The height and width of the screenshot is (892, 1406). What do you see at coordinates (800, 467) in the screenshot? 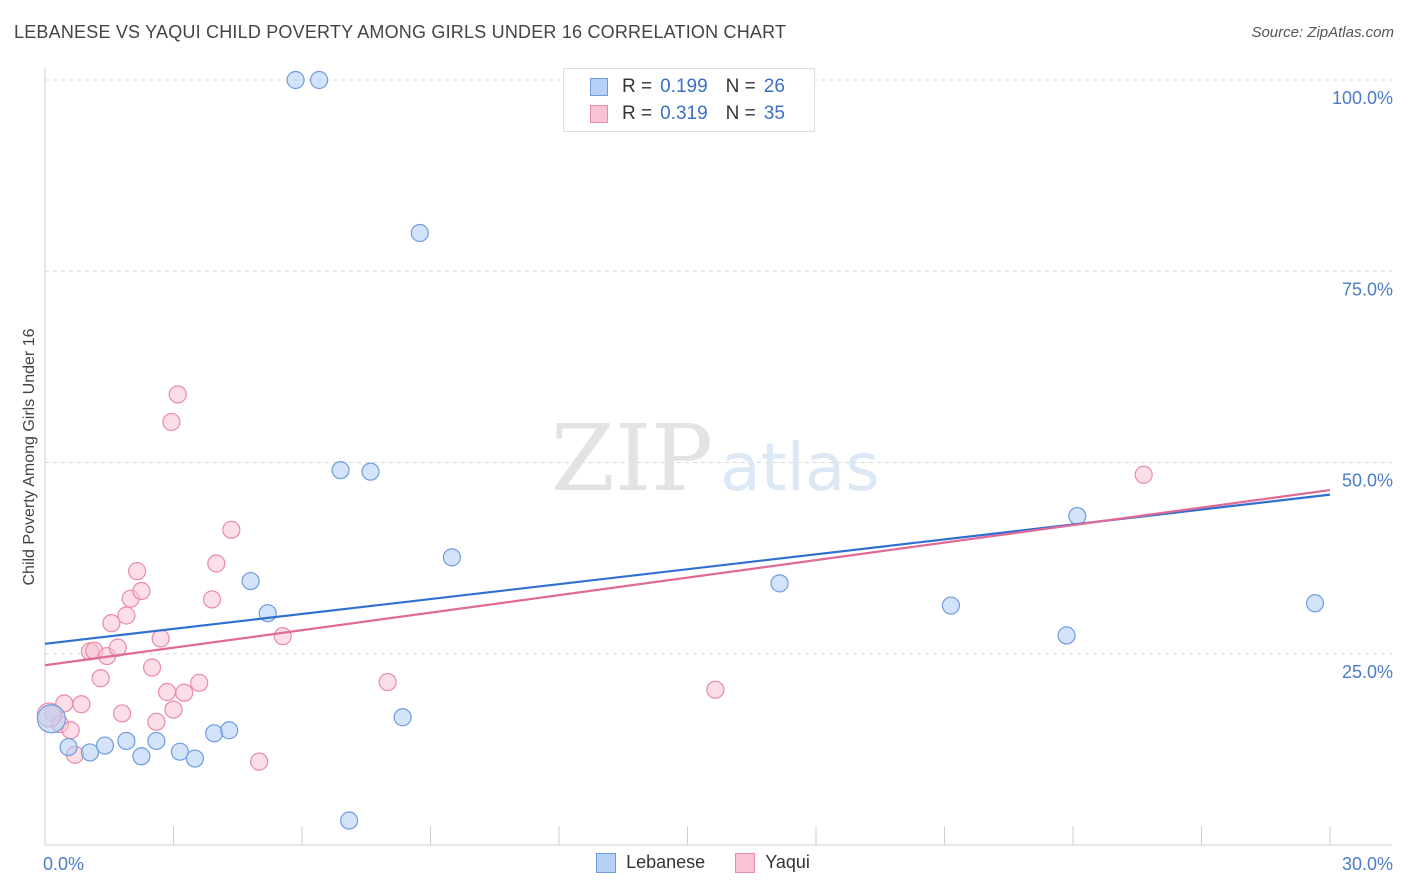
I see `watermark-atlas: atlas` at bounding box center [800, 467].